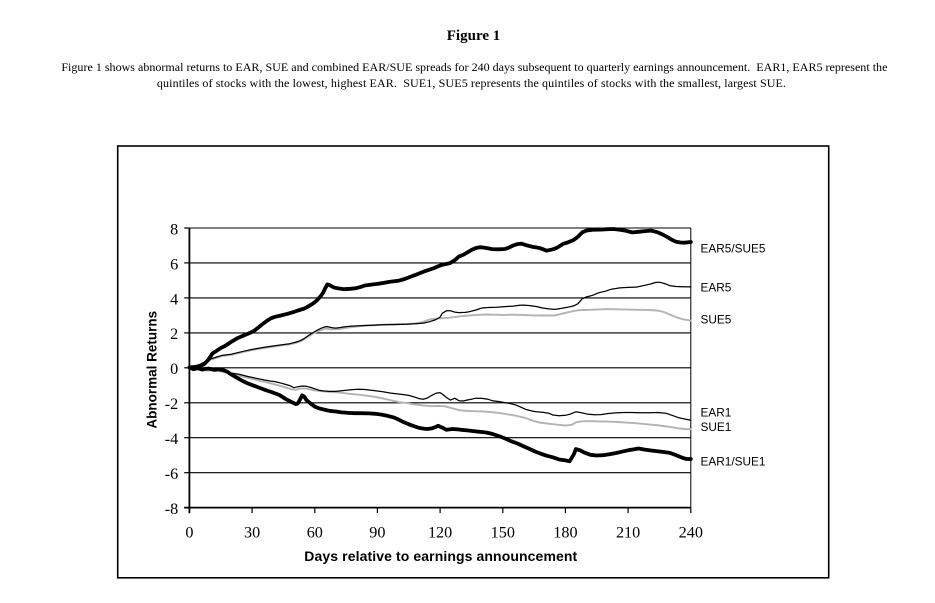  I want to click on svg-text:Days relative to earnings anno: Days relative to earnings announcement, so click(440, 556).